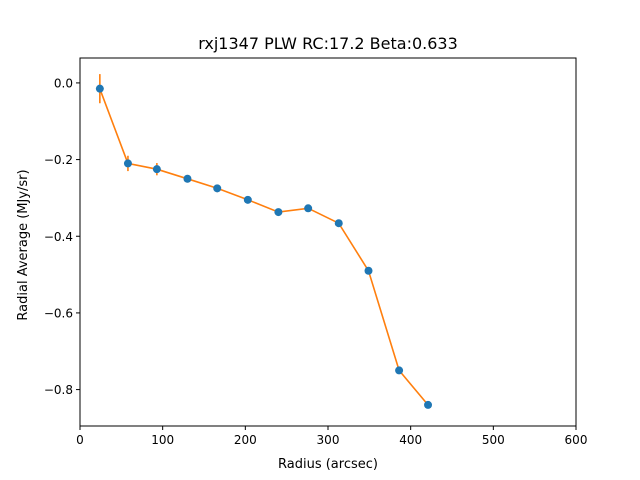 The image size is (640, 480). Describe the element at coordinates (80, 440) in the screenshot. I see `x-tick-label: 0` at that location.